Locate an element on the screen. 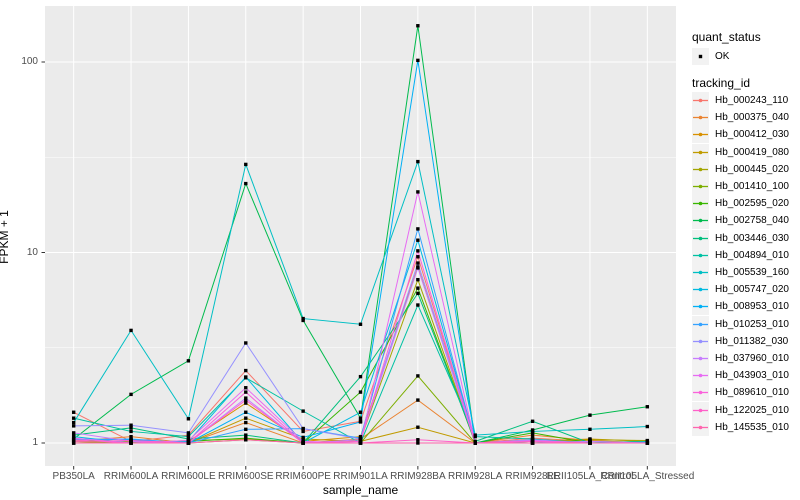 Image resolution: width=800 pixels, height=500 pixels. legend-key-label: Hb_001410_100 is located at coordinates (752, 186).